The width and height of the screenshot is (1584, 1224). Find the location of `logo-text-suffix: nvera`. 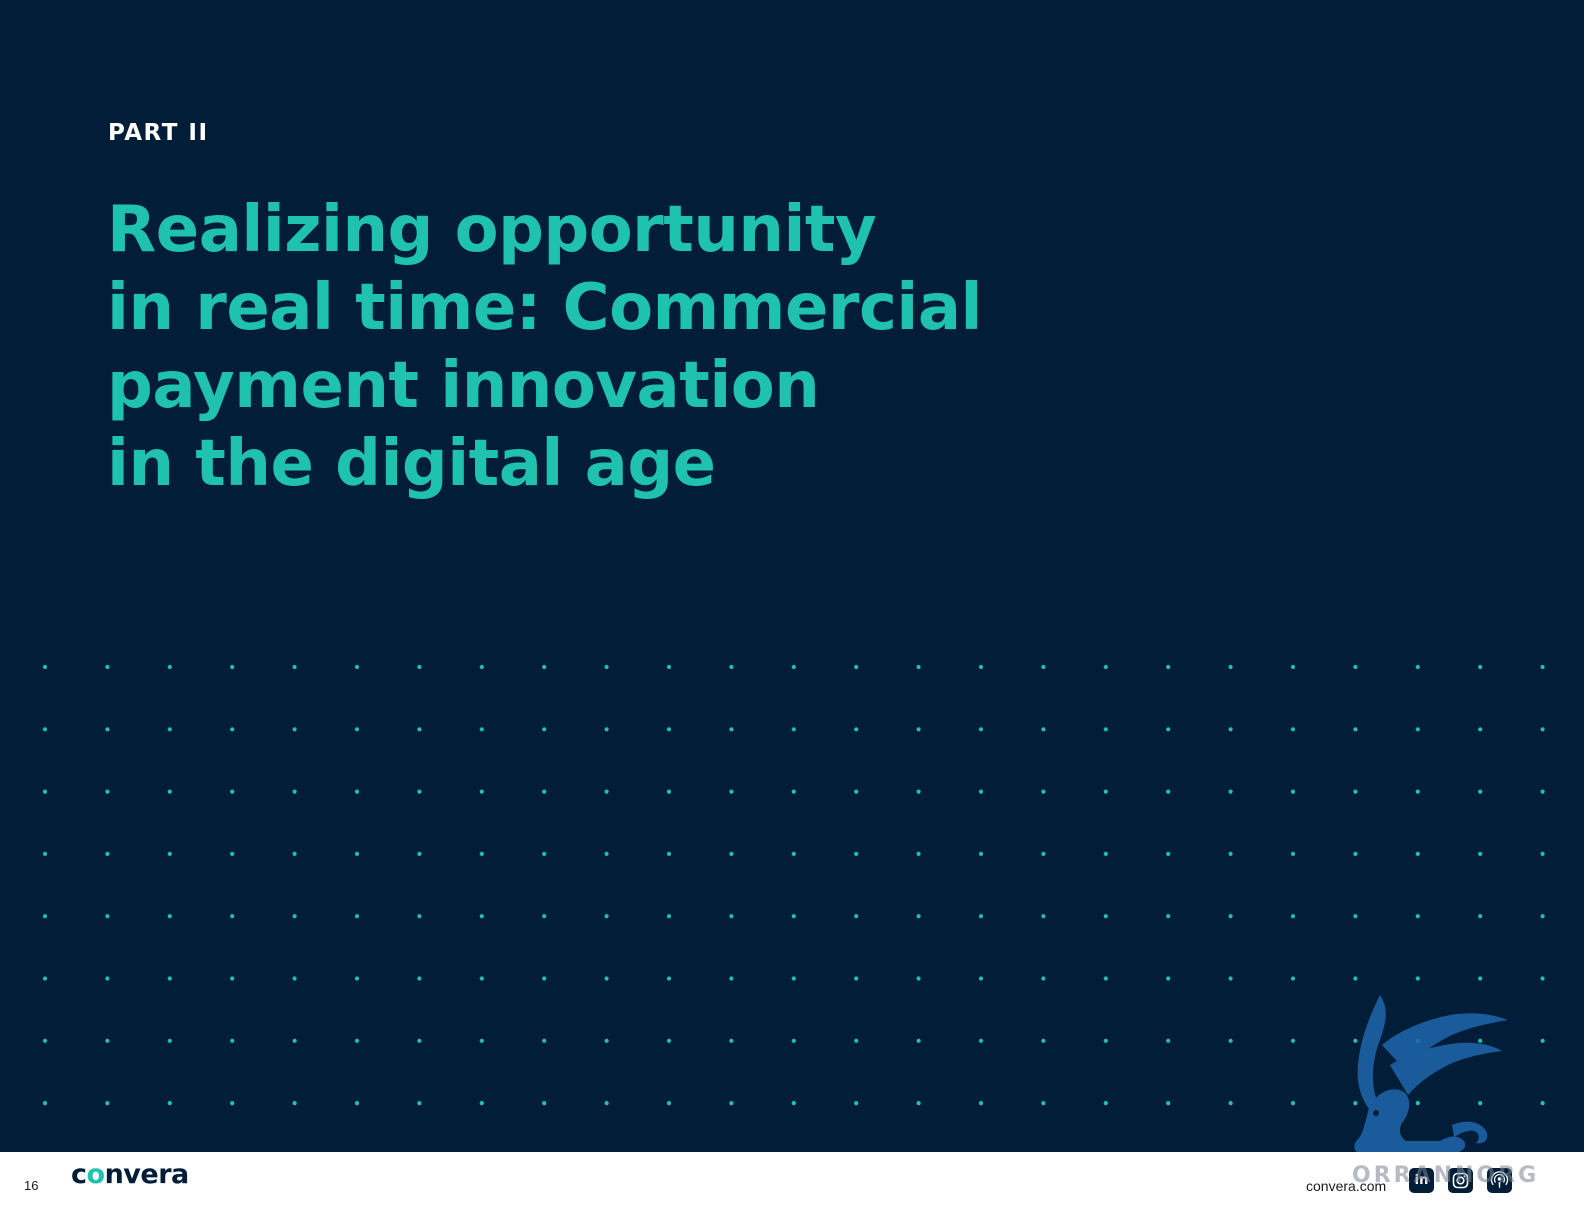

logo-text-suffix: nvera is located at coordinates (147, 1174).